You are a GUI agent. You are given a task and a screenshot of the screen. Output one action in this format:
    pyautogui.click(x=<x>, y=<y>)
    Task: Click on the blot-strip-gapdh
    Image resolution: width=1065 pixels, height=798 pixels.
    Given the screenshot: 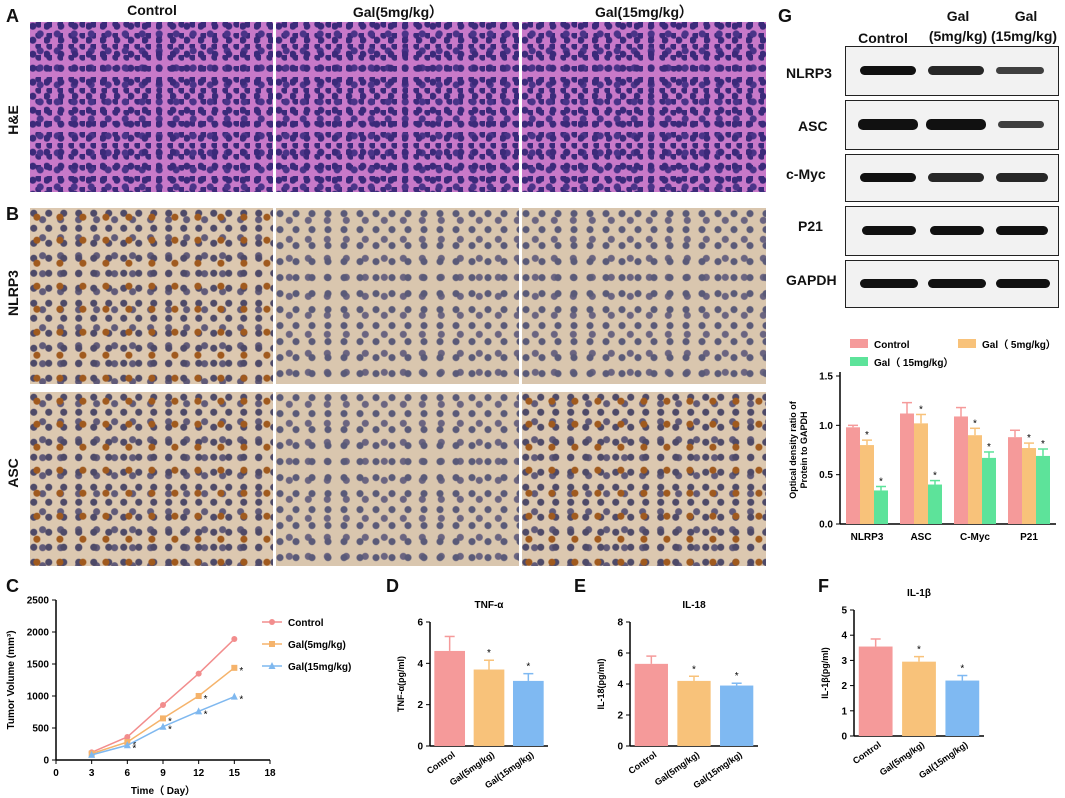 What is the action you would take?
    pyautogui.click(x=952, y=284)
    